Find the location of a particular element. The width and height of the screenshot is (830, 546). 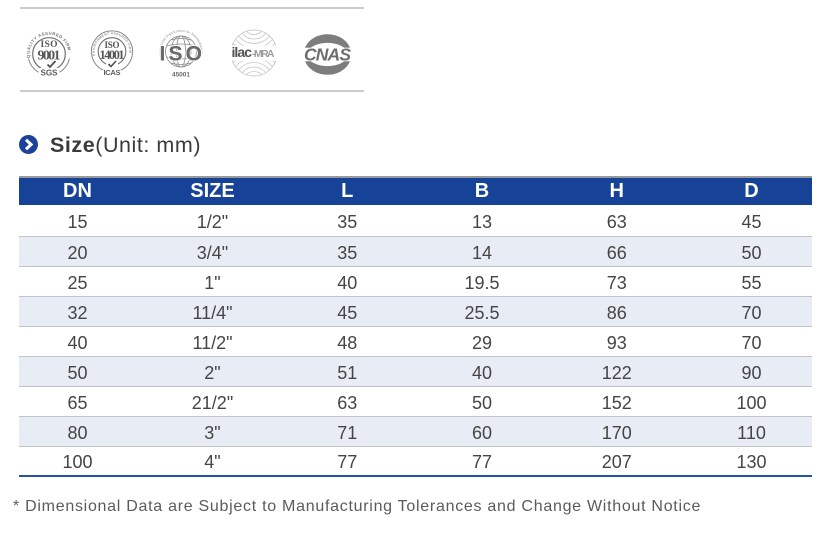

svg-text: -MRA is located at coordinates (263, 54).